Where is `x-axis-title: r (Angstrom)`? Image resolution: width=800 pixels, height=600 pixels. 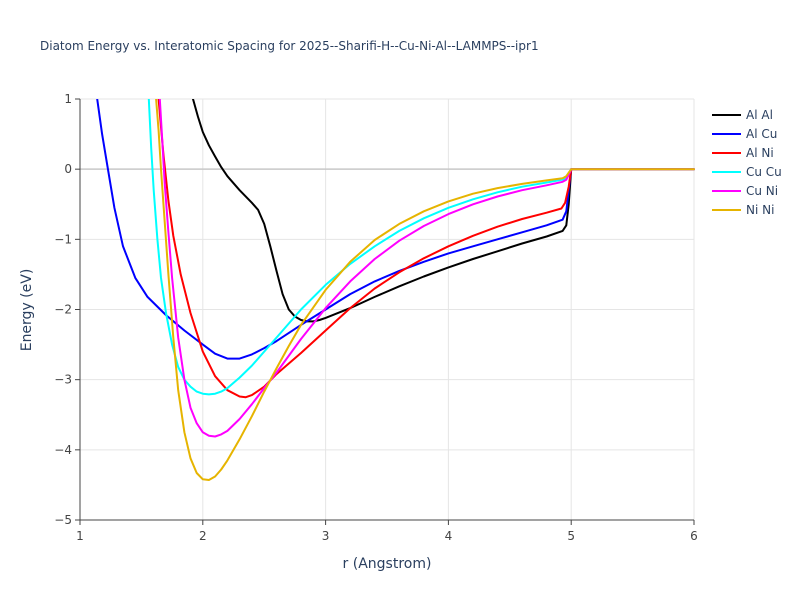 x-axis-title: r (Angstrom) is located at coordinates (387, 564).